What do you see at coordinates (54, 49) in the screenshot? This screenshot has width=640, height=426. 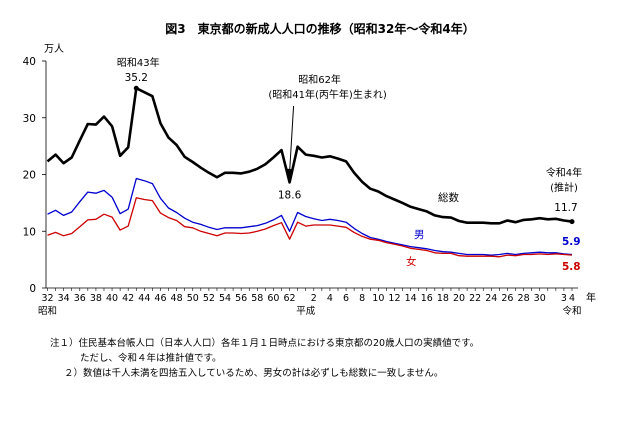 I see `y-axis-unit-label: 万人` at bounding box center [54, 49].